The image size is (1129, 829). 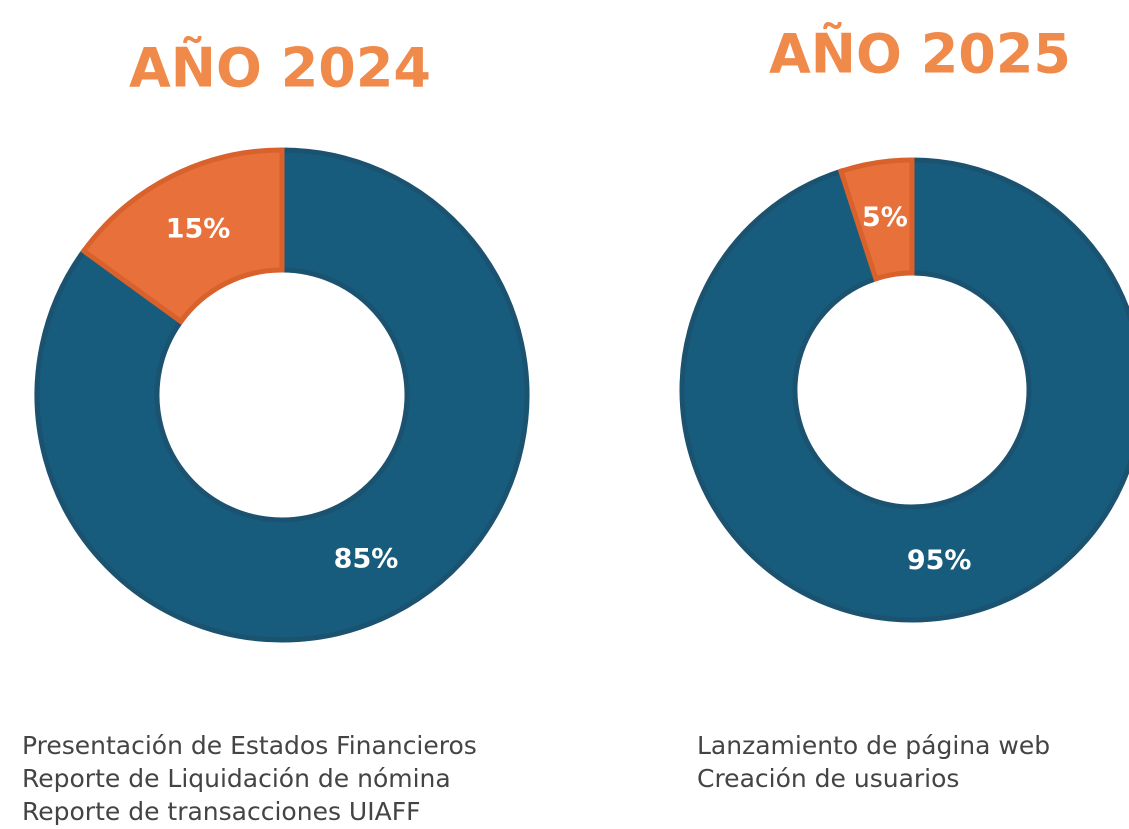 What do you see at coordinates (249, 745) in the screenshot?
I see `annotation: Presentación de Estados Financieros` at bounding box center [249, 745].